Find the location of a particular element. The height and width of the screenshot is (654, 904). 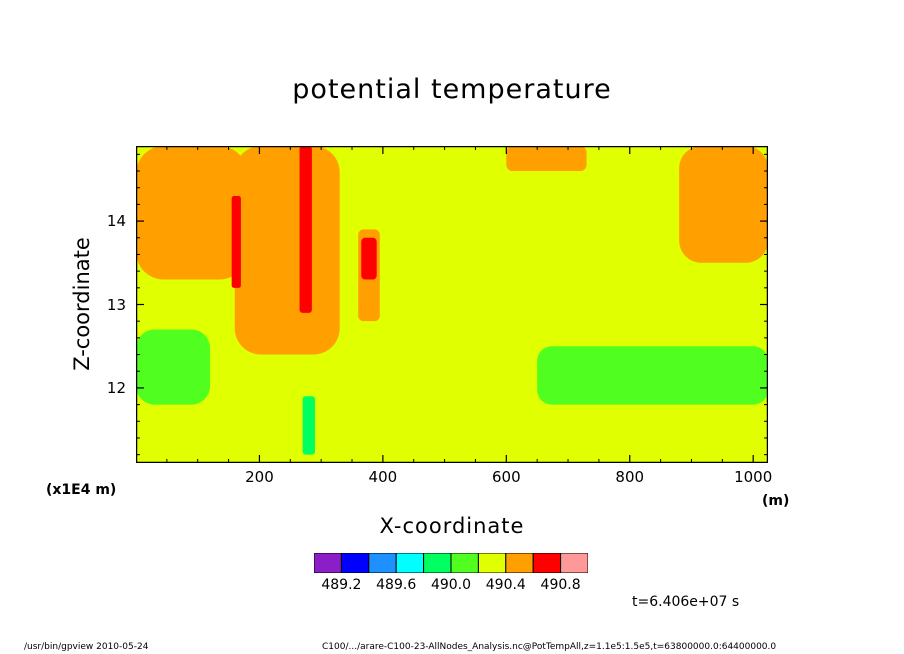

colorbar-label: 490.0 is located at coordinates (451, 585).